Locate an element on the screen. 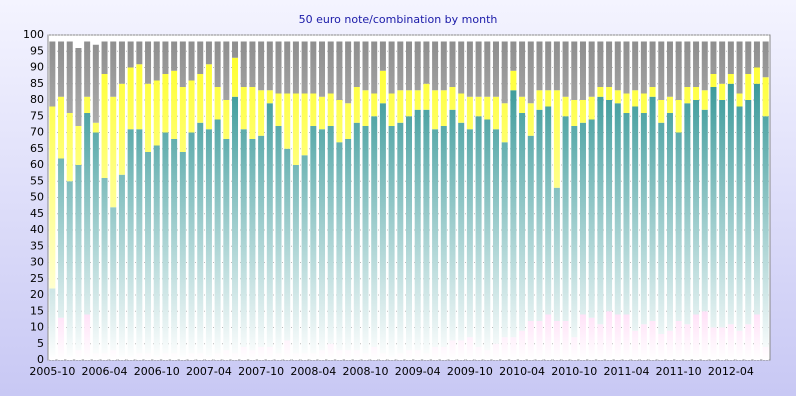 This screenshot has width=796, height=396. y-tick-label: 60 is located at coordinates (37, 164).